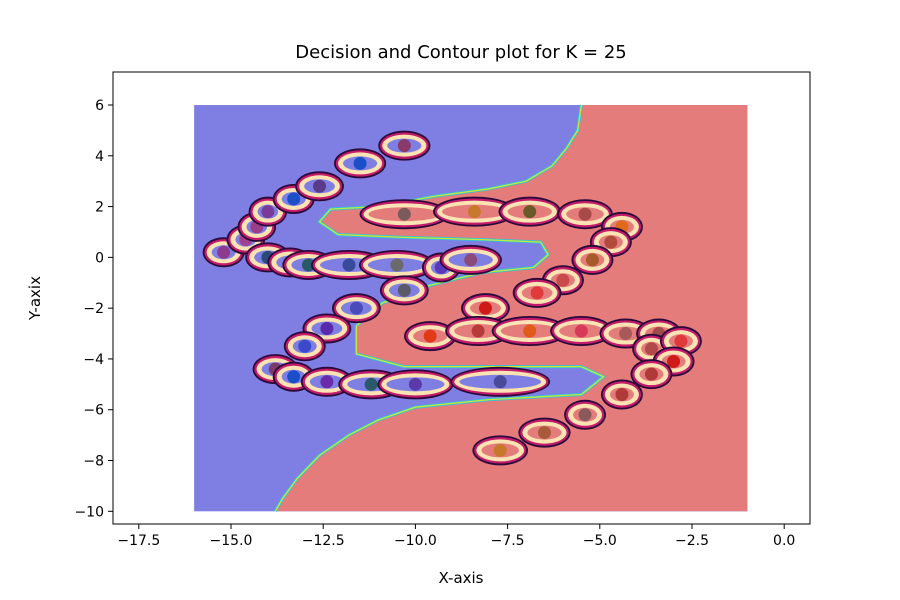  What do you see at coordinates (89, 512) in the screenshot?
I see `y-tick-label: −10` at bounding box center [89, 512].